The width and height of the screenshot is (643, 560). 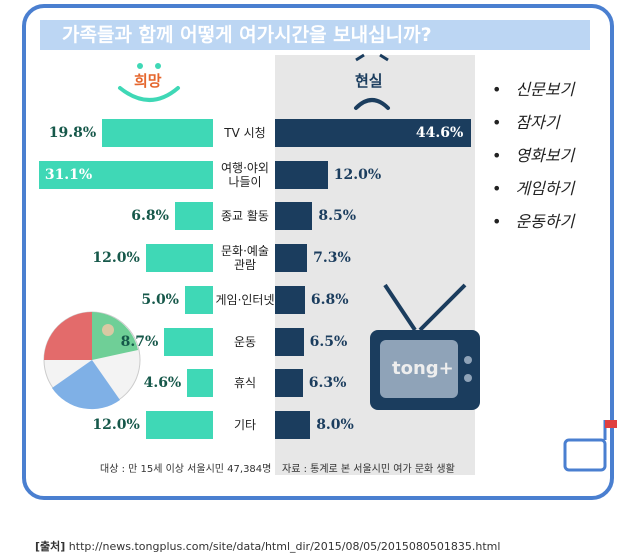 I want to click on side-list-item: 잠자기, so click(x=525, y=121).